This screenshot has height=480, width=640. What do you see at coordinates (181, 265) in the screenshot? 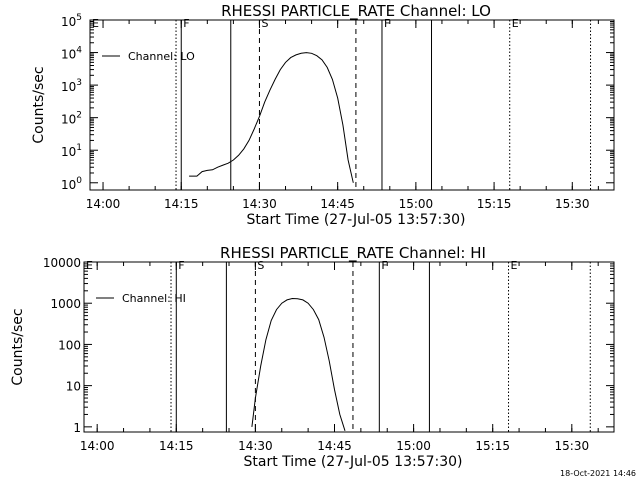
I see `chart-2-marker-label-3: F` at bounding box center [181, 265].